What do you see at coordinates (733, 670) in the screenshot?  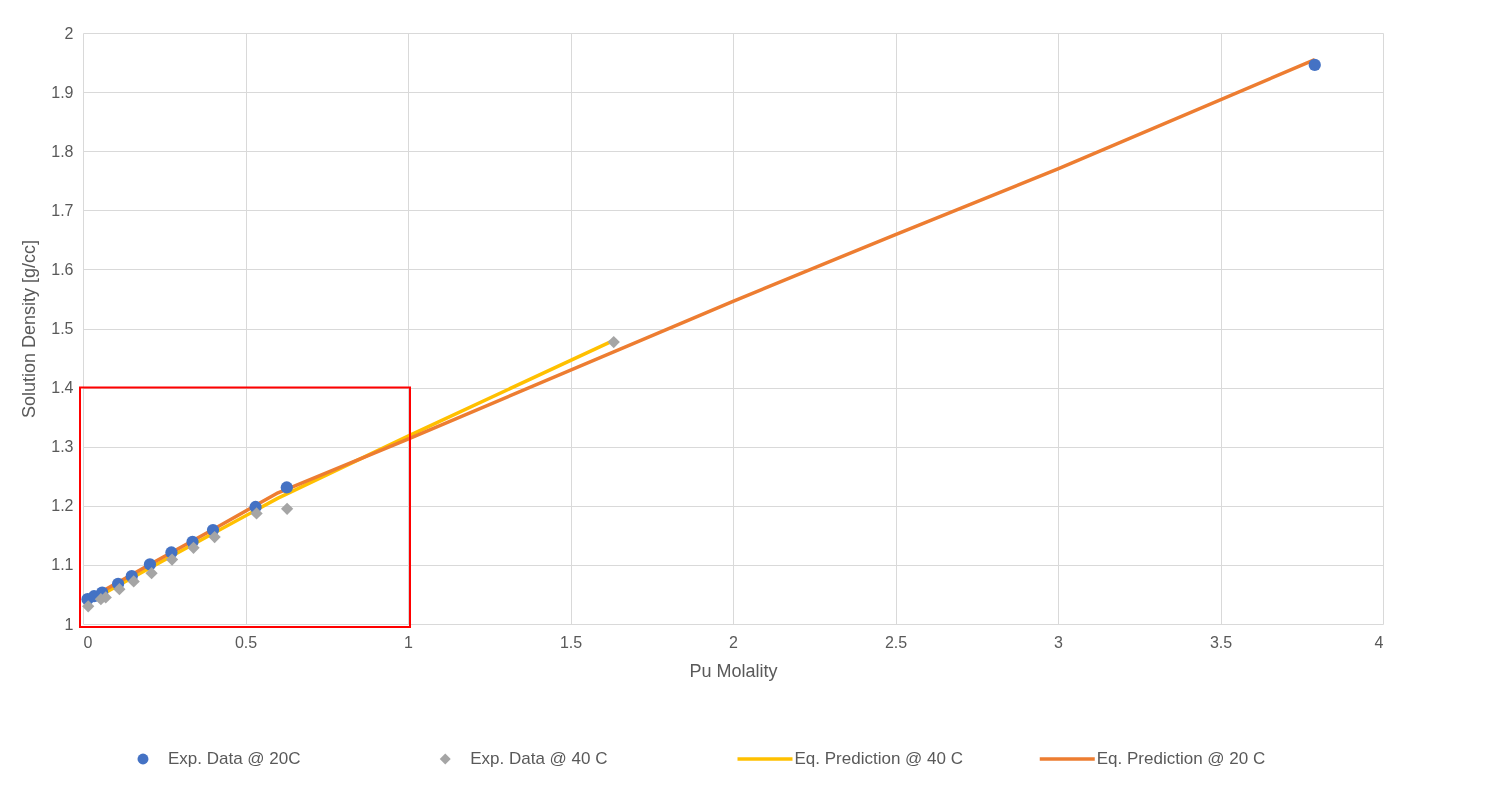 I see `x-axis-title: Pu Molality` at bounding box center [733, 670].